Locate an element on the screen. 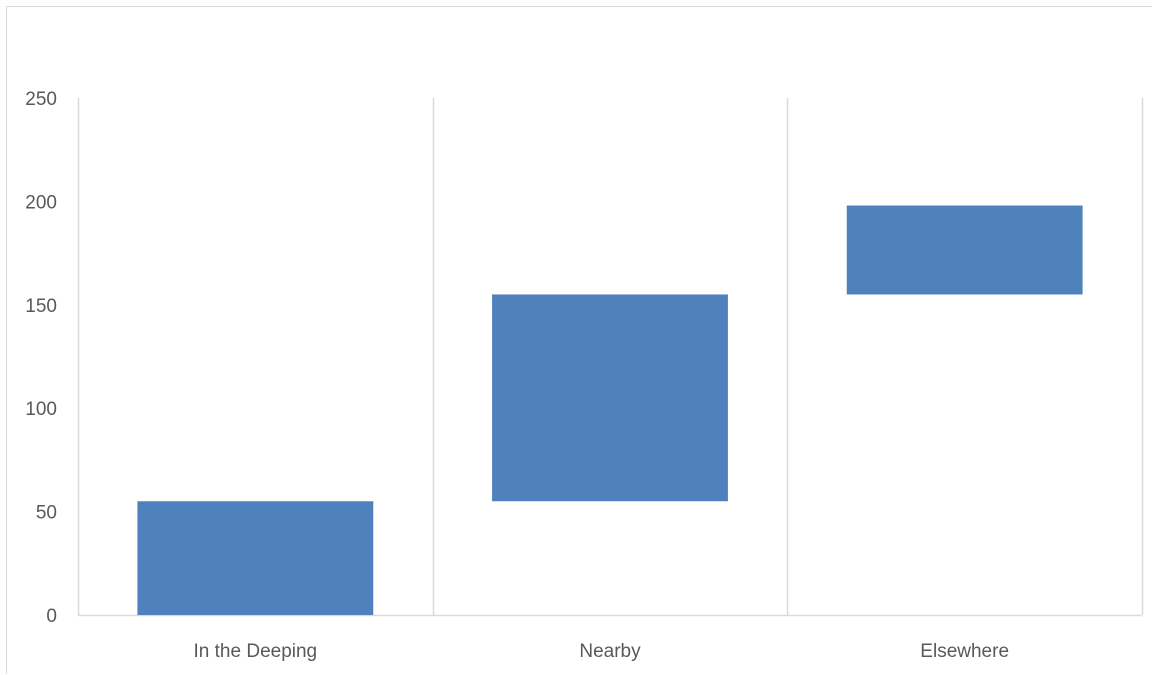 This screenshot has width=1154, height=675. bar-nearby is located at coordinates (610, 398).